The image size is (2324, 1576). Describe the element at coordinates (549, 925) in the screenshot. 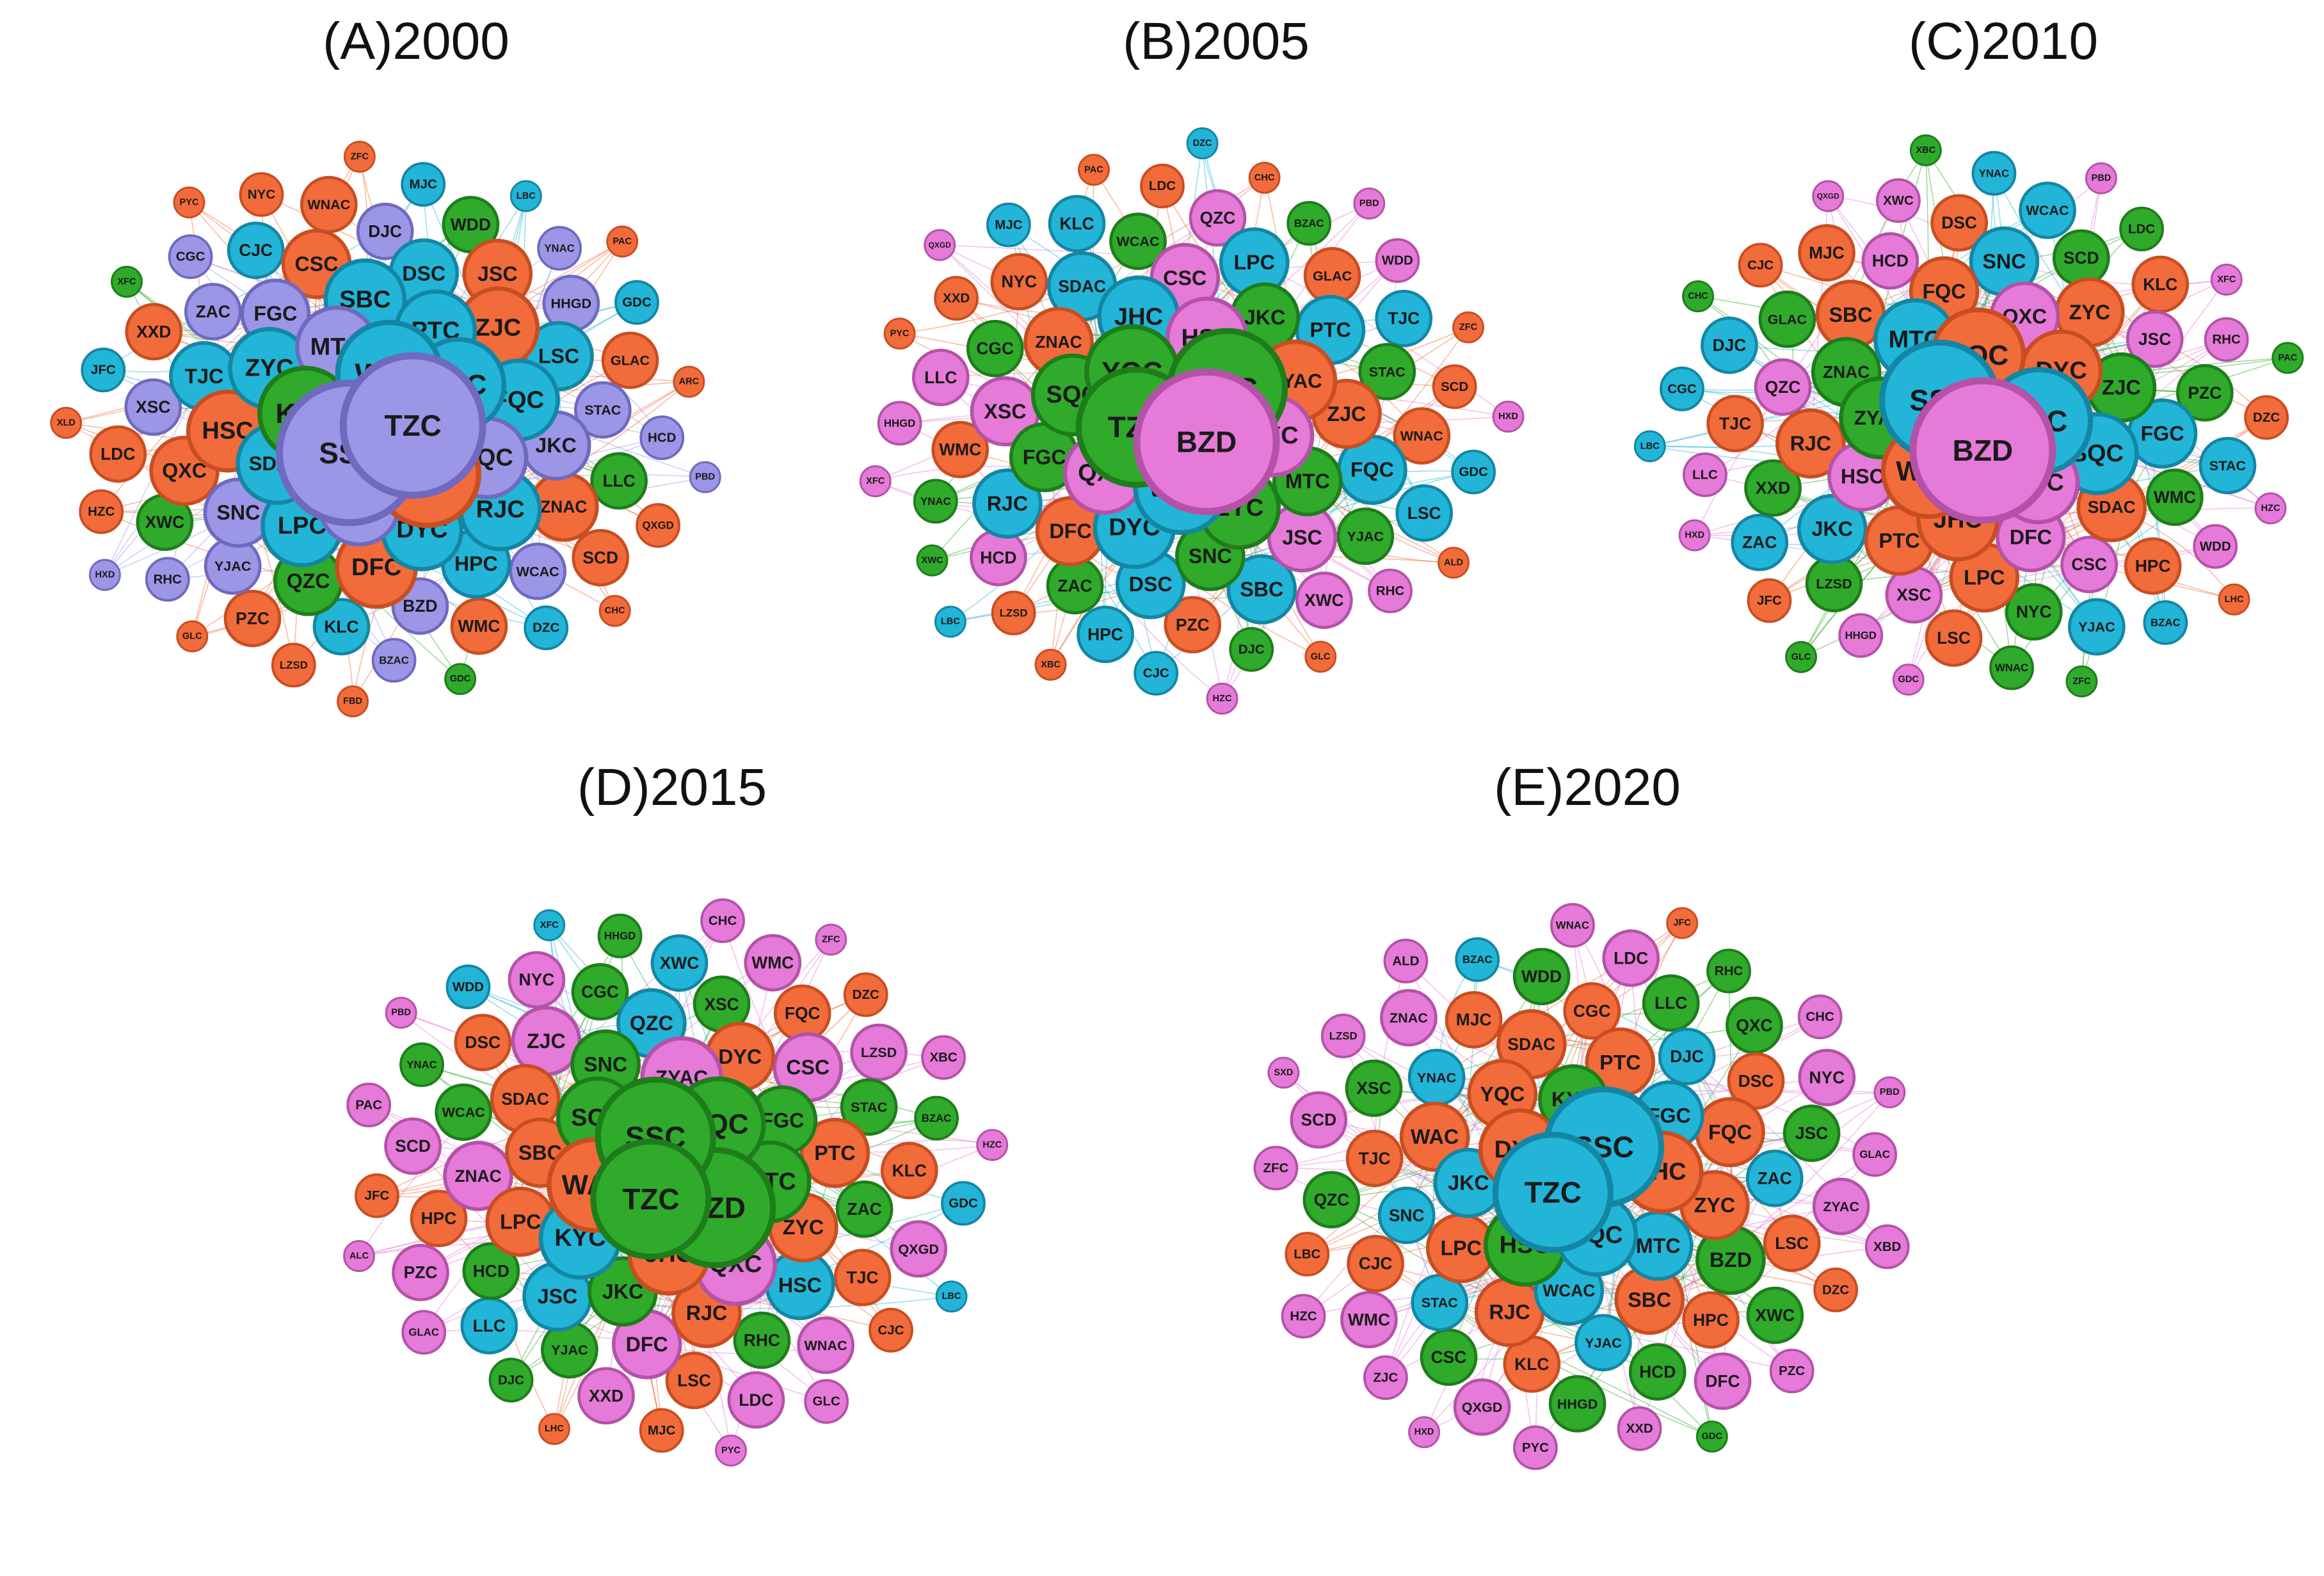

I see `node-label: XFC` at that location.